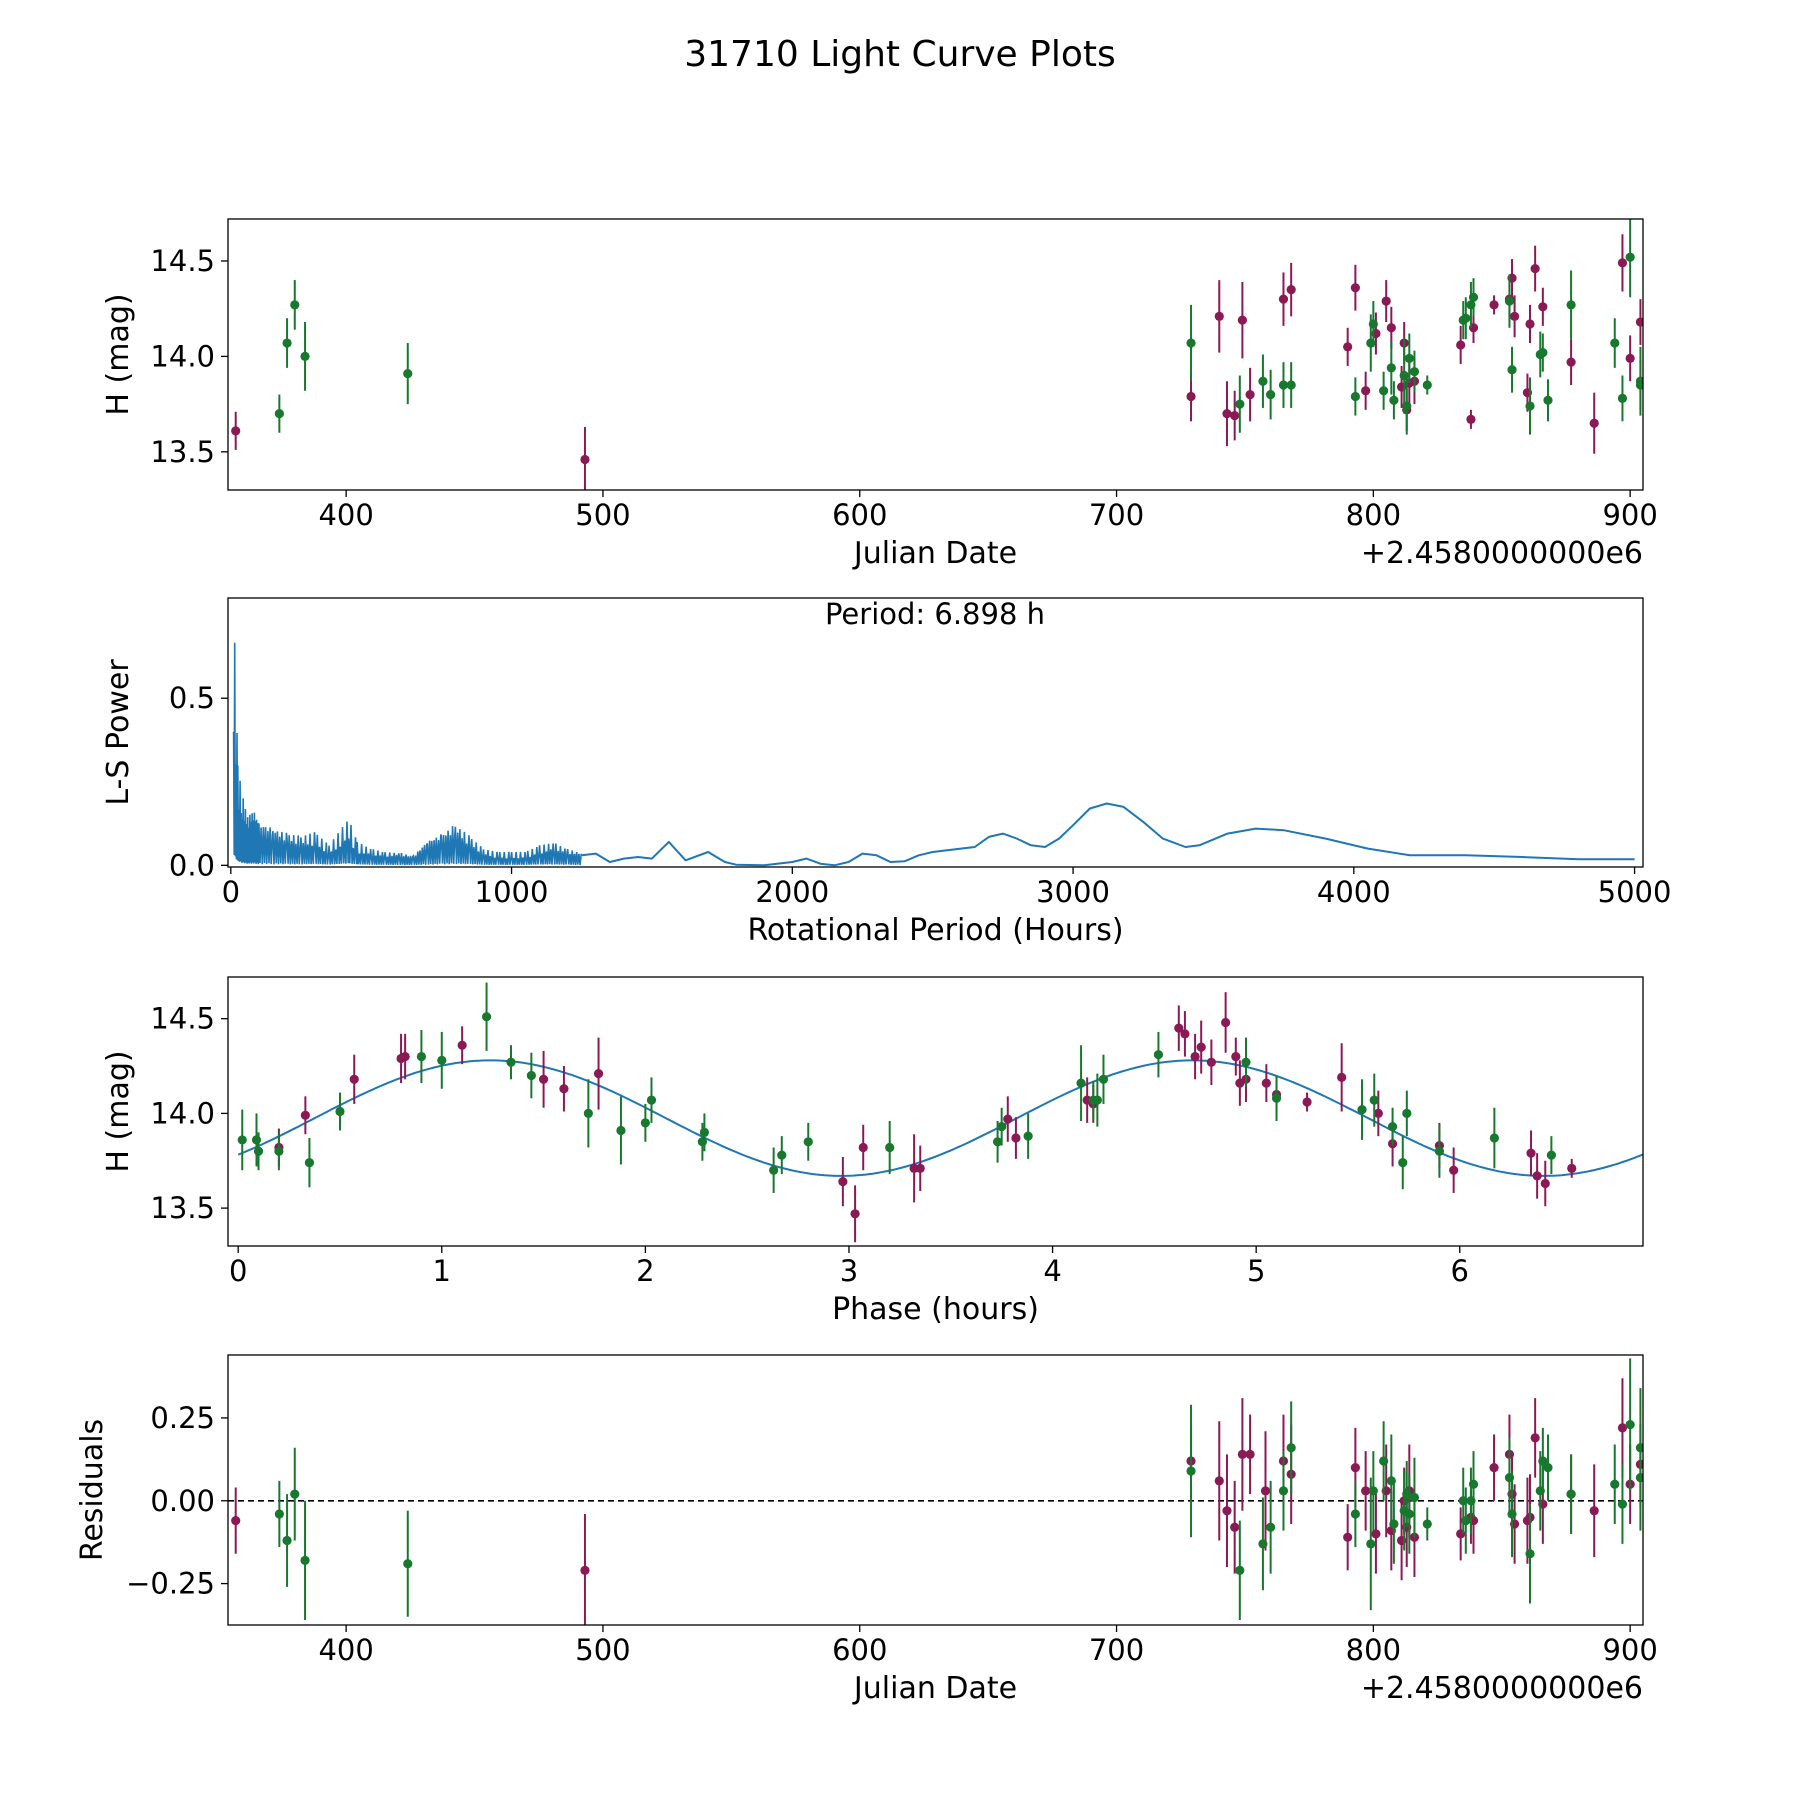  Describe the element at coordinates (900, 54) in the screenshot. I see `figure-title: 31710 Light Curve Plots` at that location.